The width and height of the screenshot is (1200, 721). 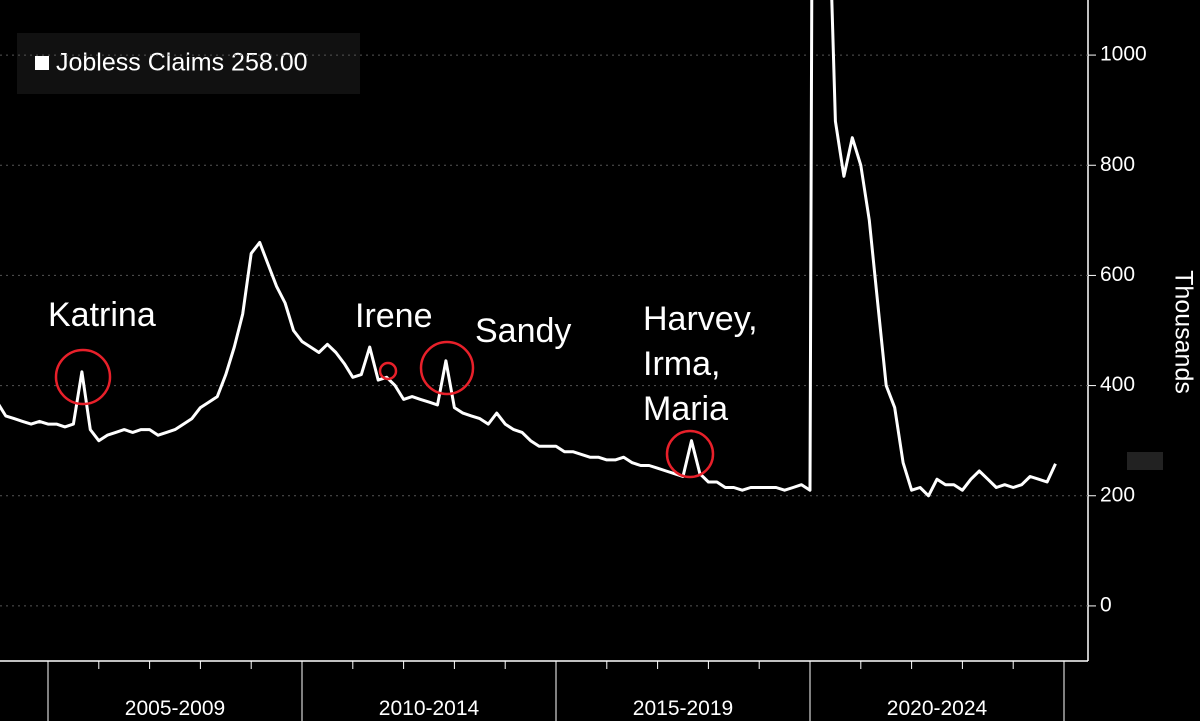 I want to click on annotation-text: Katrina, so click(x=102, y=315).